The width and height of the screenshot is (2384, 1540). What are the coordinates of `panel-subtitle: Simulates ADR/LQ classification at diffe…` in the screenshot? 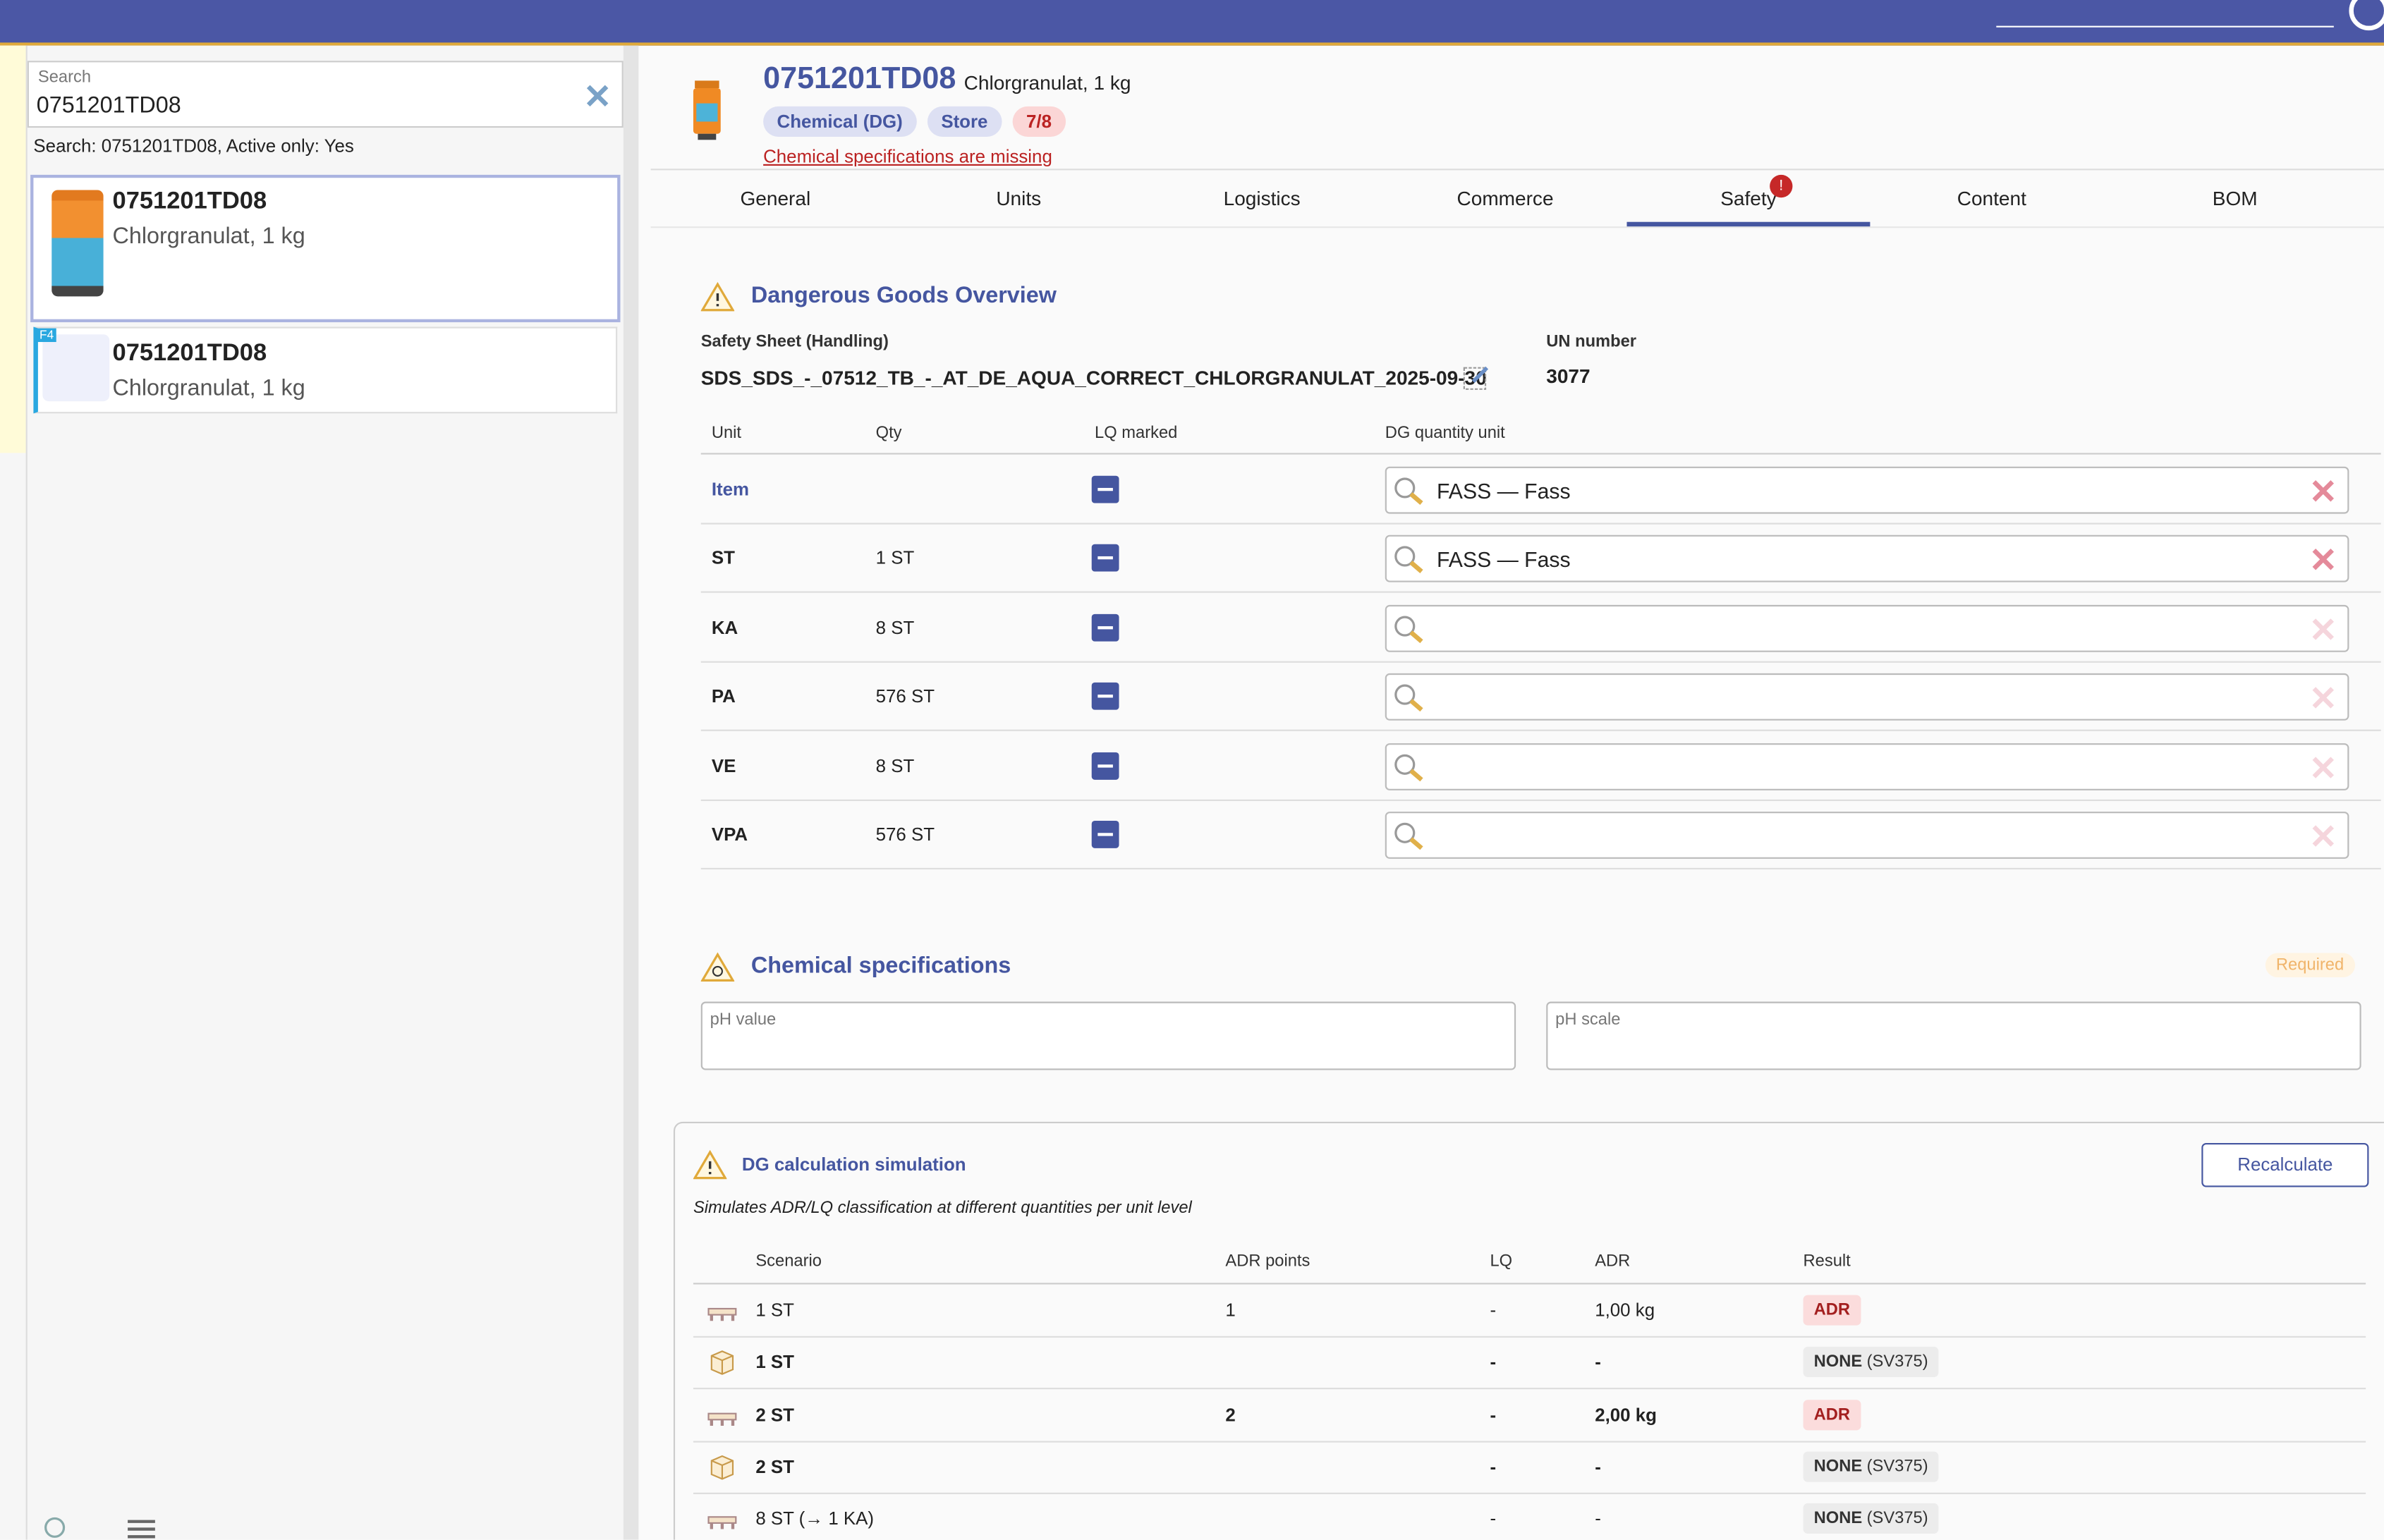 It's located at (943, 1209).